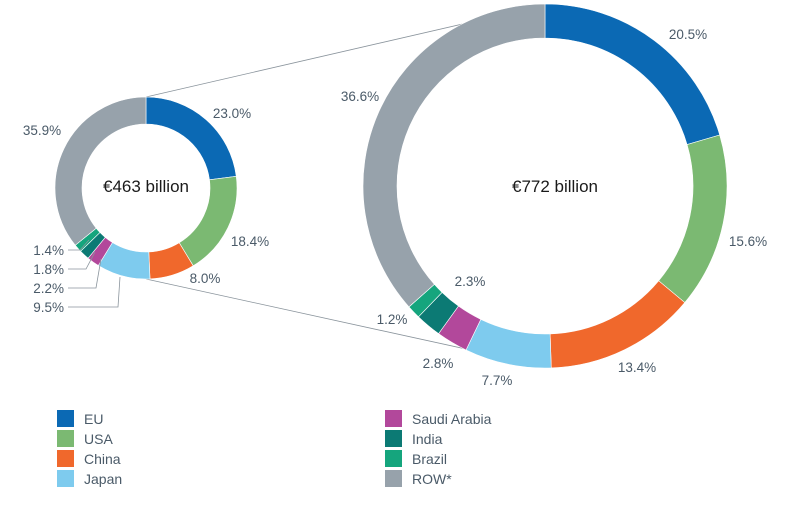  Describe the element at coordinates (205, 278) in the screenshot. I see `percent-label: 8.0%` at that location.